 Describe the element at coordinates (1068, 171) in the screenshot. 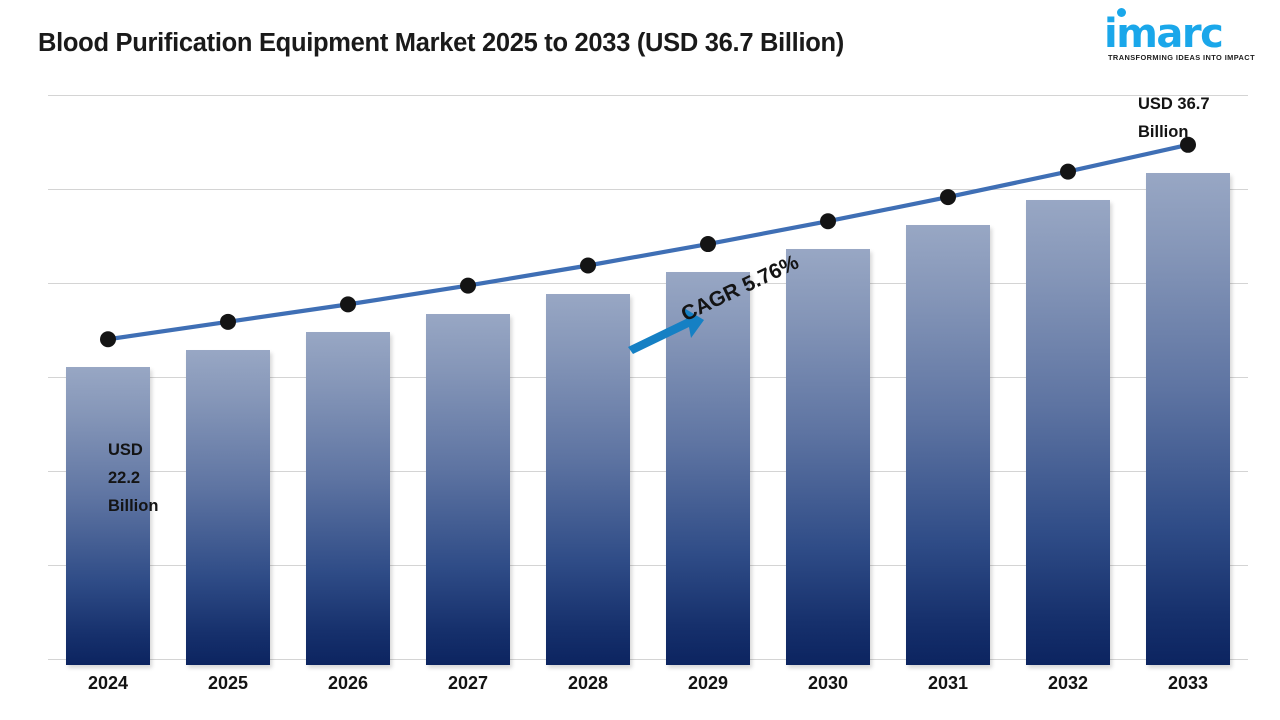

I see `marker-2032` at that location.